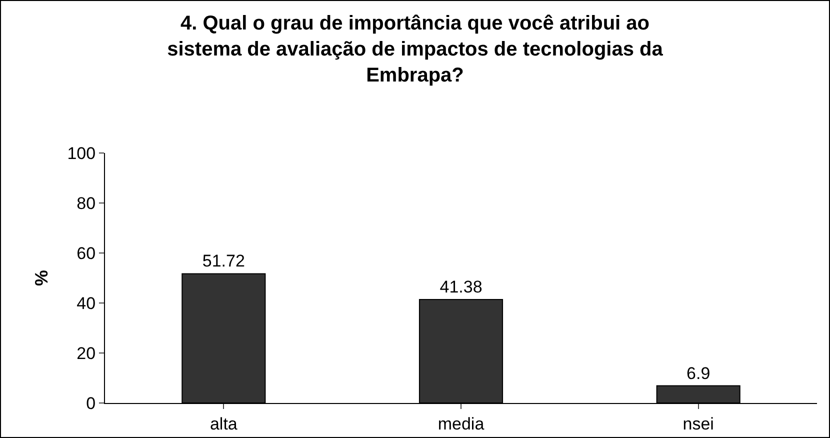  What do you see at coordinates (224, 424) in the screenshot?
I see `x-tick-label: alta` at bounding box center [224, 424].